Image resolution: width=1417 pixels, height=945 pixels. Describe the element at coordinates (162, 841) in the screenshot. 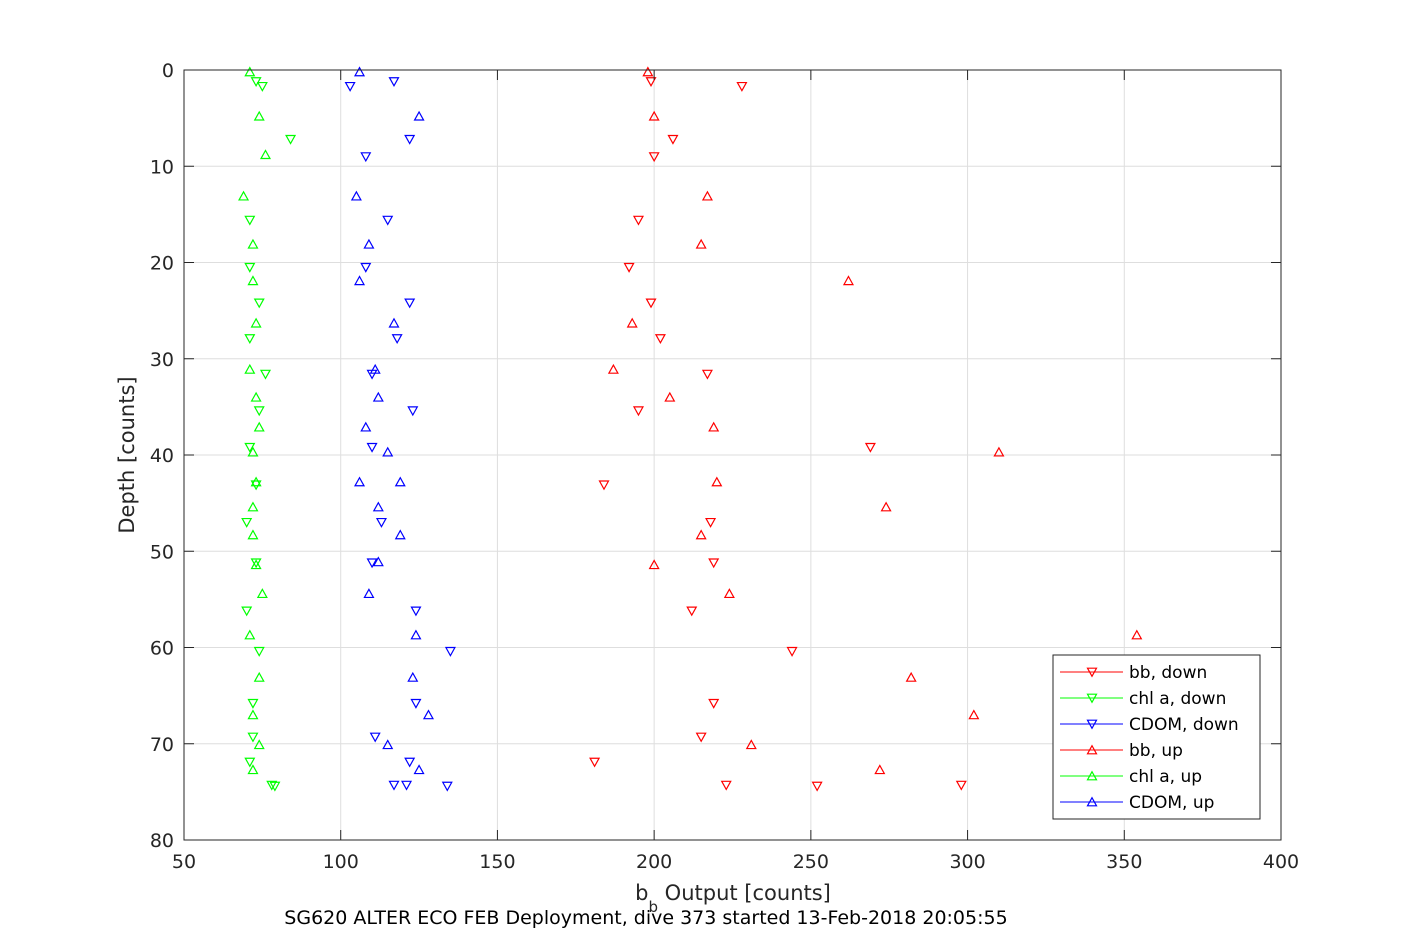

I see `y-tick-label: 80` at that location.